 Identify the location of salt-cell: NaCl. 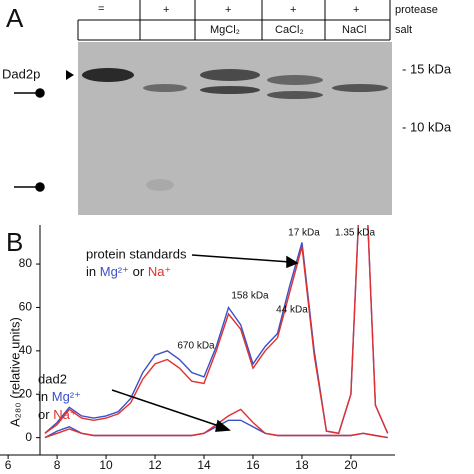
(354, 30).